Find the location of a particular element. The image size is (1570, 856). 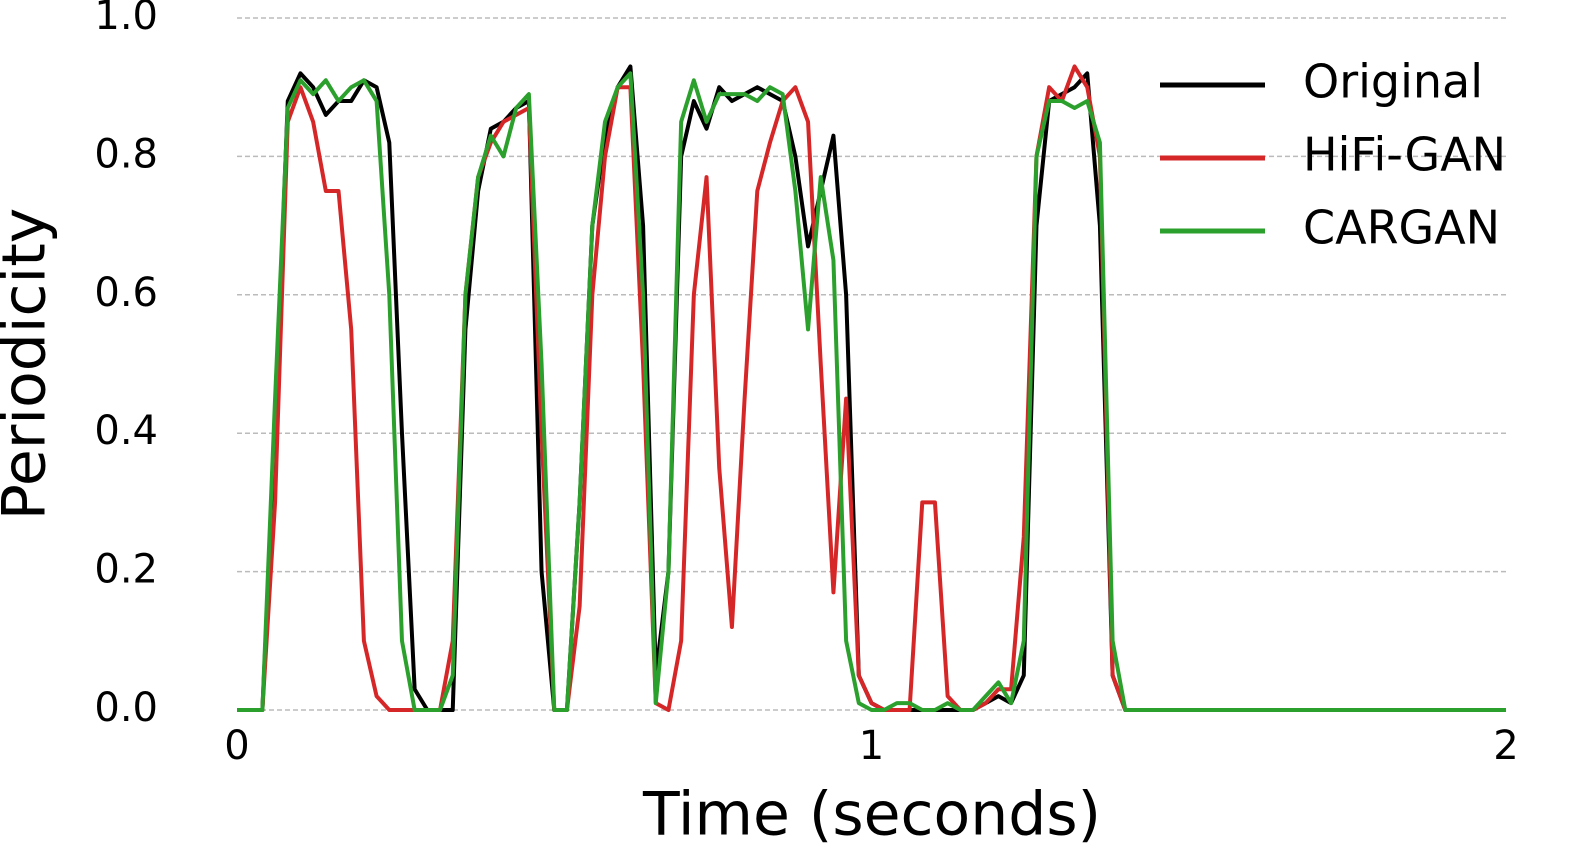

legend-label: HiFi-GAN is located at coordinates (1404, 155).